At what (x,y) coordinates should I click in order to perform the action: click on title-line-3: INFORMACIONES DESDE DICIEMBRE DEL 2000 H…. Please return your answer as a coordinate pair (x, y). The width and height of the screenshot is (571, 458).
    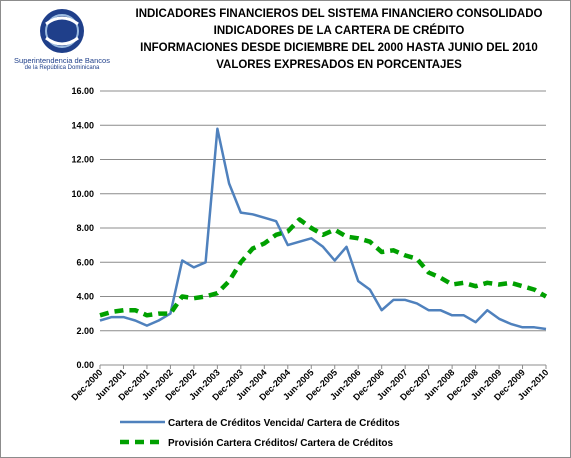
    Looking at the image, I should click on (339, 48).